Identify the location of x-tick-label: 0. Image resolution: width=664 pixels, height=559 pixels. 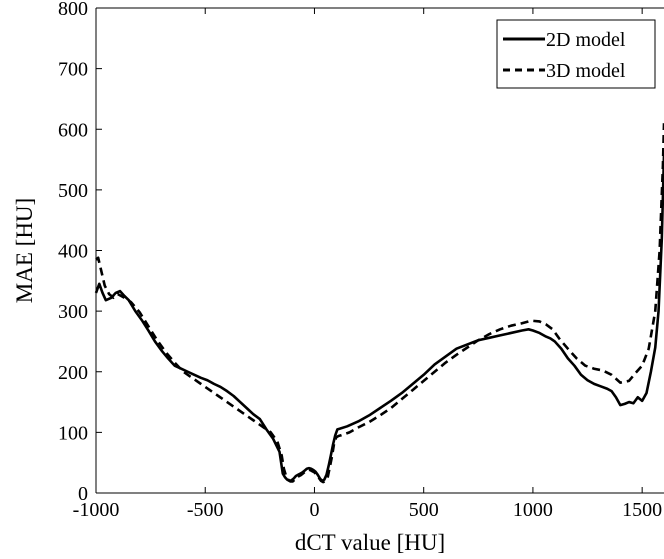
(314, 510).